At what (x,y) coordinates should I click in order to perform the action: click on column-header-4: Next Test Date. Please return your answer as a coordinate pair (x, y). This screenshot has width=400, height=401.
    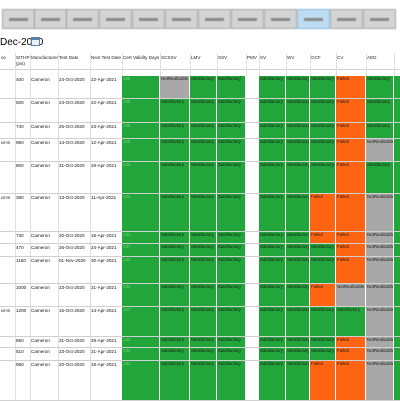
    Looking at the image, I should click on (106, 57).